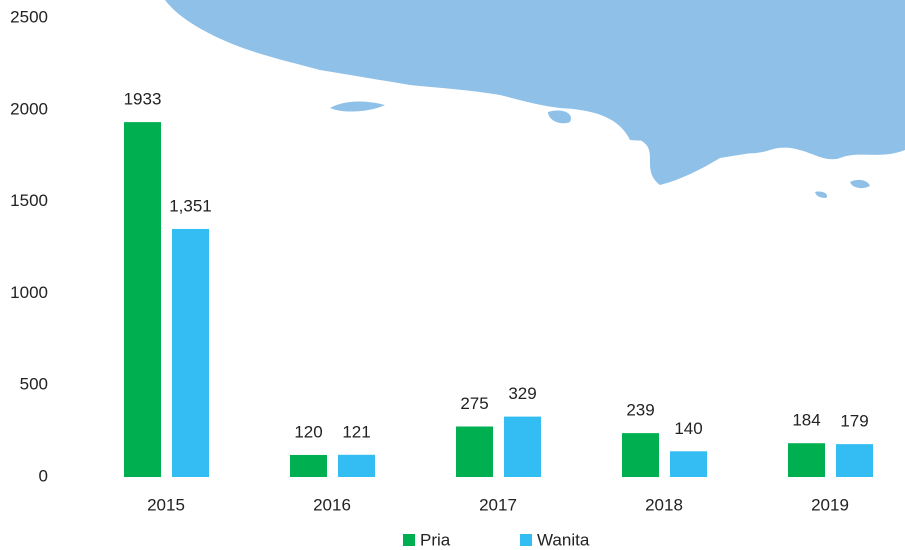 The image size is (905, 550). What do you see at coordinates (29, 108) in the screenshot?
I see `y-tick-label: 2000` at bounding box center [29, 108].